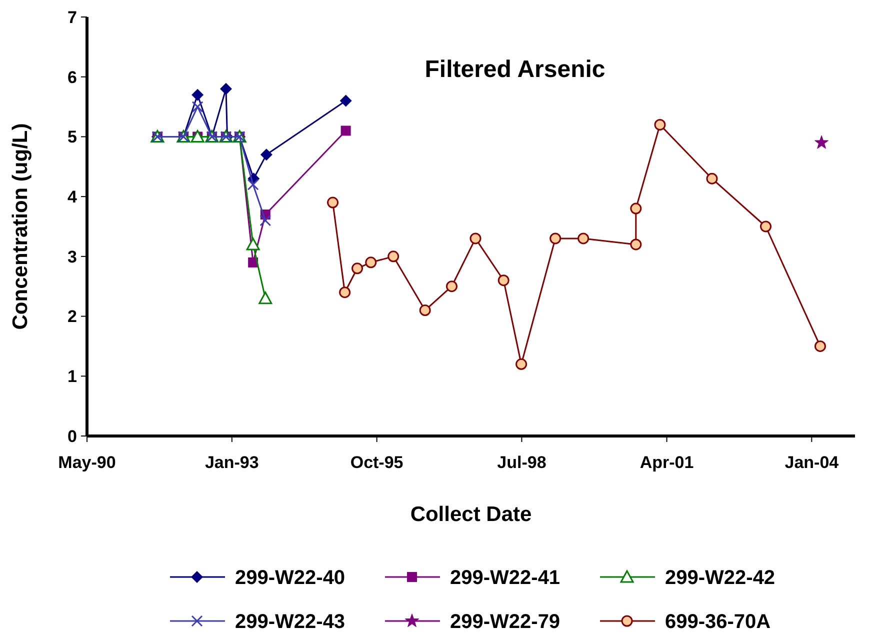 This screenshot has width=874, height=640. What do you see at coordinates (812, 462) in the screenshot?
I see `x-tick-label: Jan-04` at bounding box center [812, 462].